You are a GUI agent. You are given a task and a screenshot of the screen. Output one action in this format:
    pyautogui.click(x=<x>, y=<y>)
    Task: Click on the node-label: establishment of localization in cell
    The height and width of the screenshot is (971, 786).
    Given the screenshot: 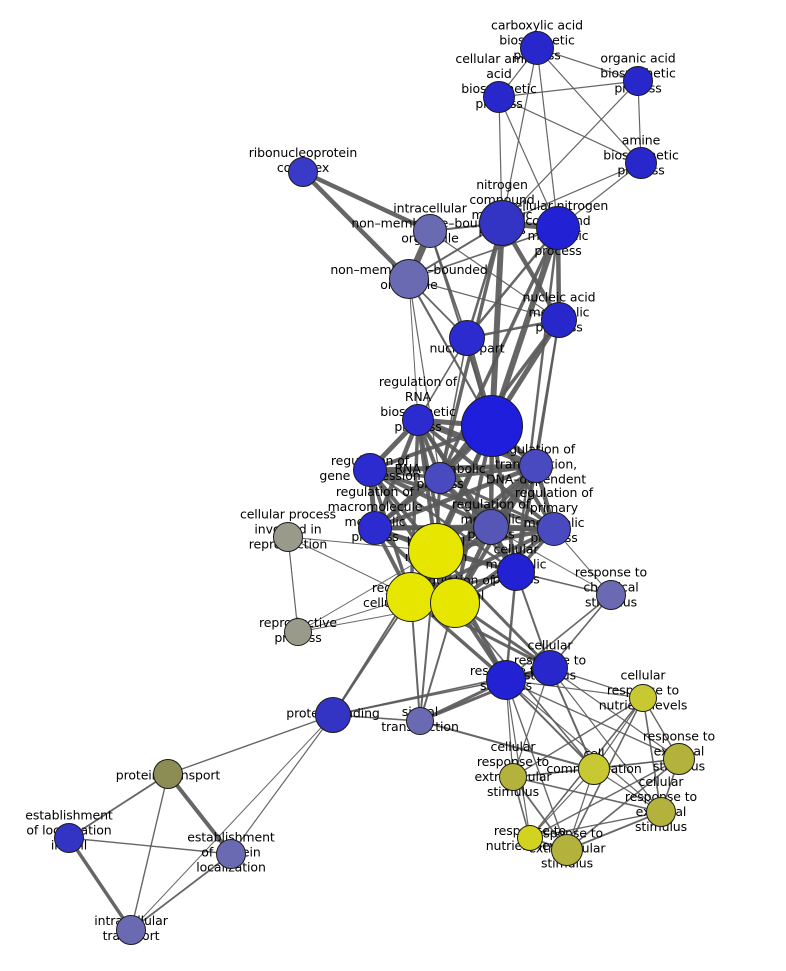 What is the action you would take?
    pyautogui.click(x=69, y=830)
    